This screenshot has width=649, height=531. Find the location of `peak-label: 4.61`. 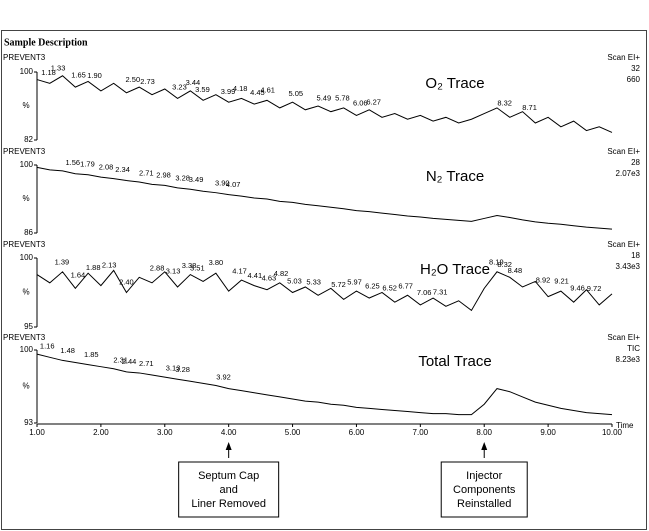

peak-label: 4.61 is located at coordinates (267, 90).